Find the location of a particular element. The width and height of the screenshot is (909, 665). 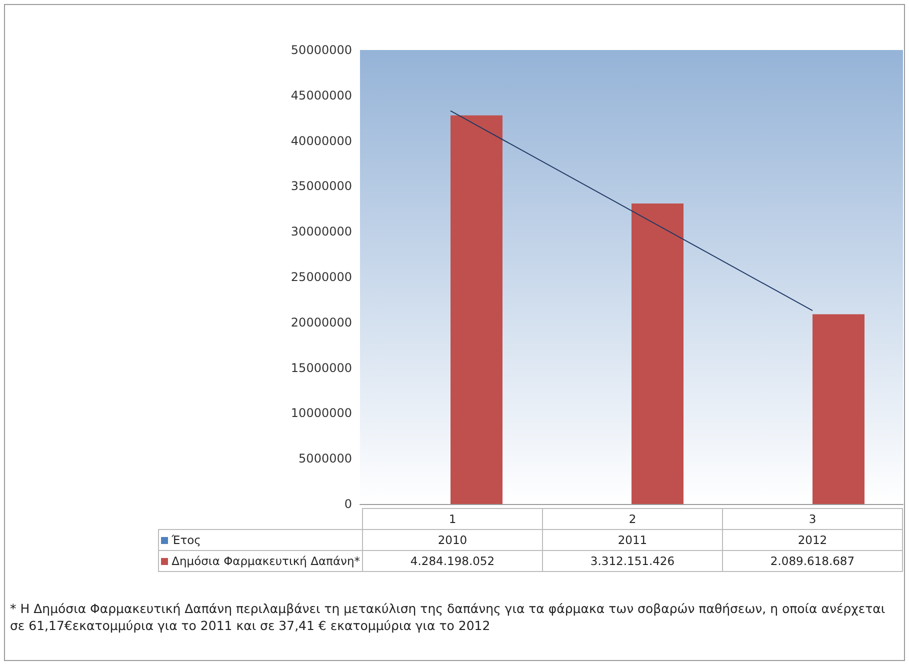

y-tick-label: 10000000 is located at coordinates (321, 413).